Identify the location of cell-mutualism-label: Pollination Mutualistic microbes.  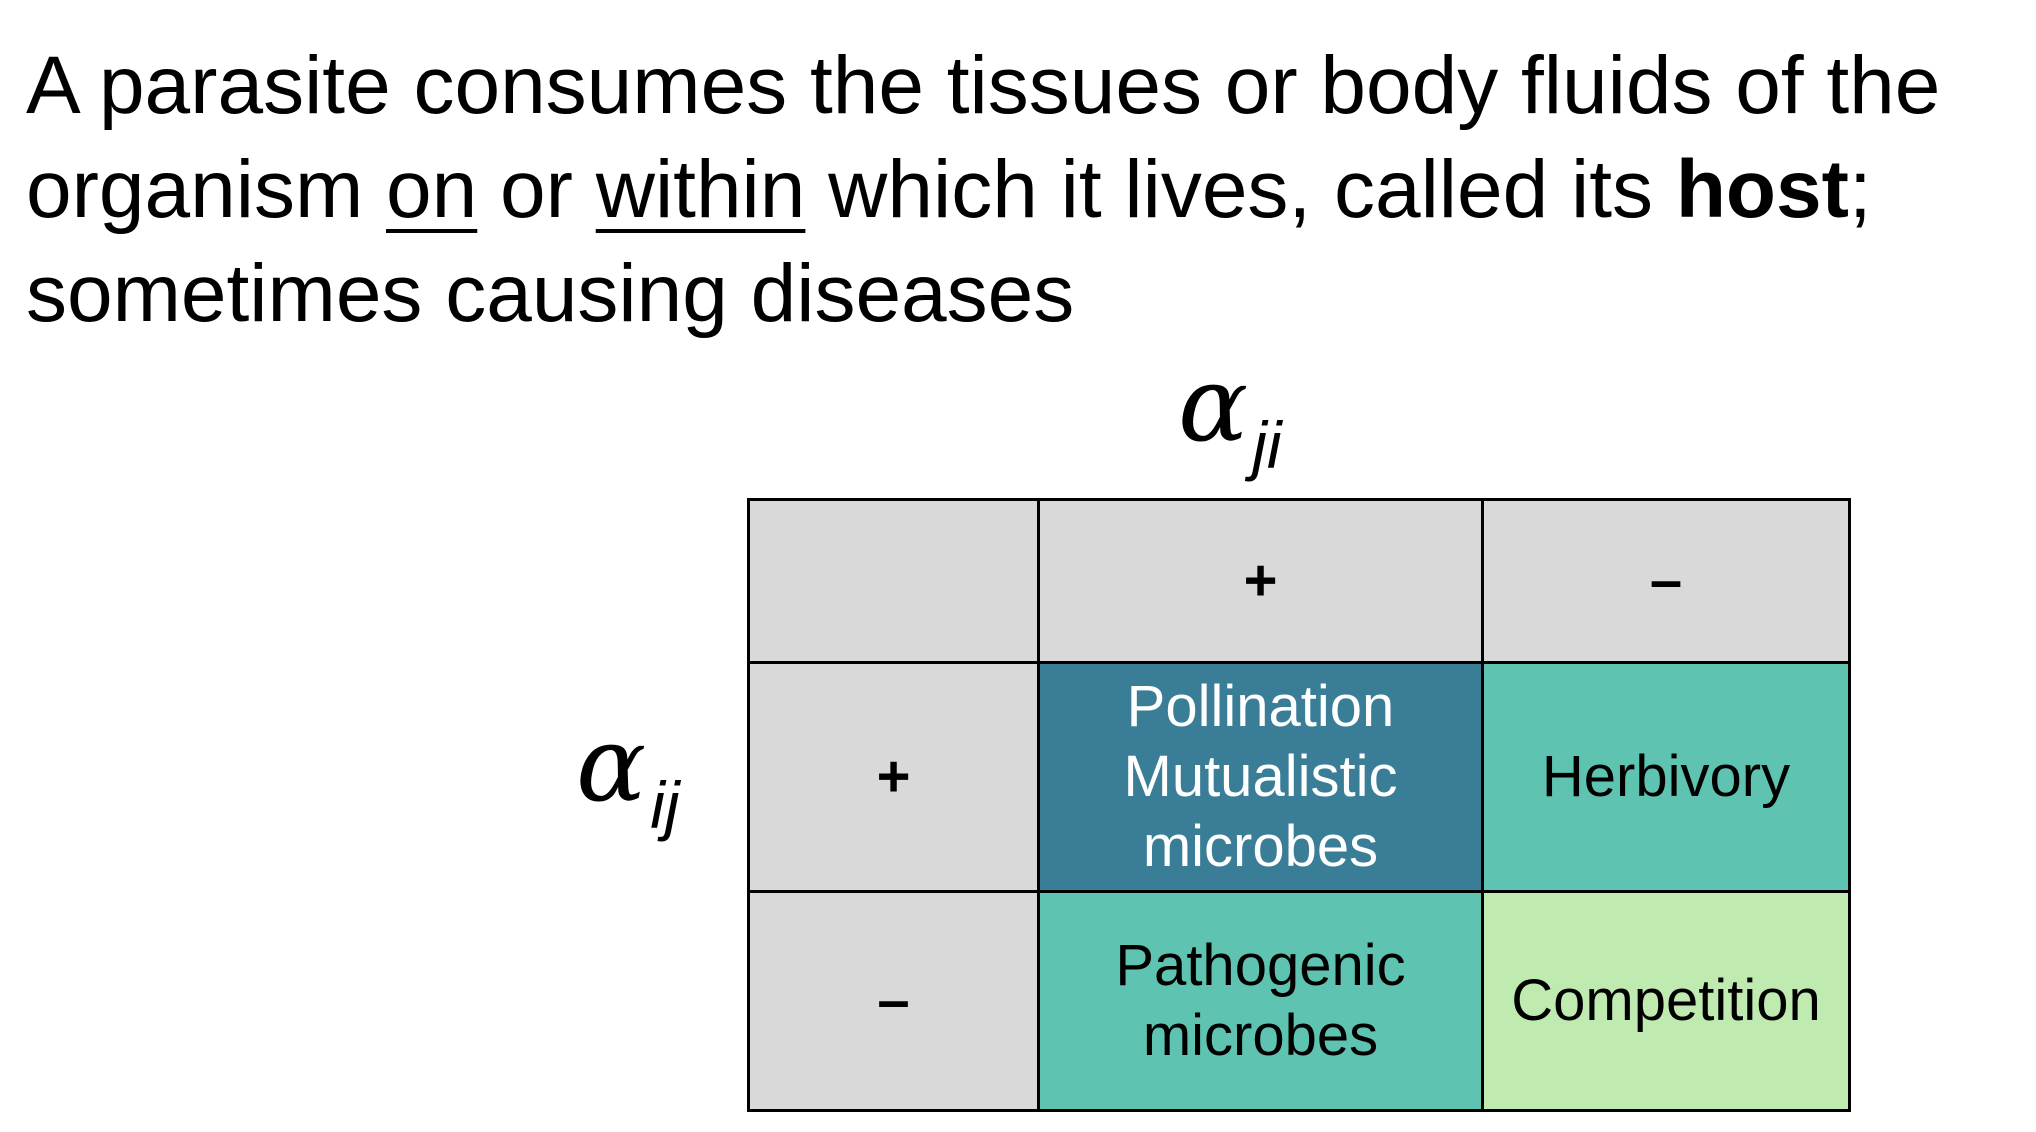
(1260, 776).